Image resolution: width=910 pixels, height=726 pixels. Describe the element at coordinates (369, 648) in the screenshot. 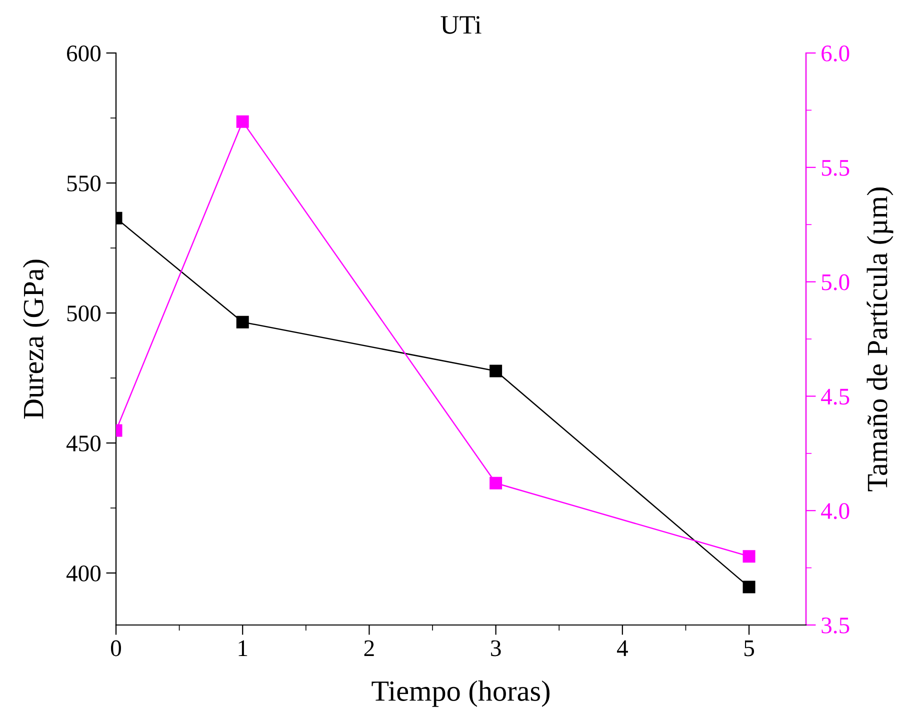

I see `x-tick-label: 2` at that location.